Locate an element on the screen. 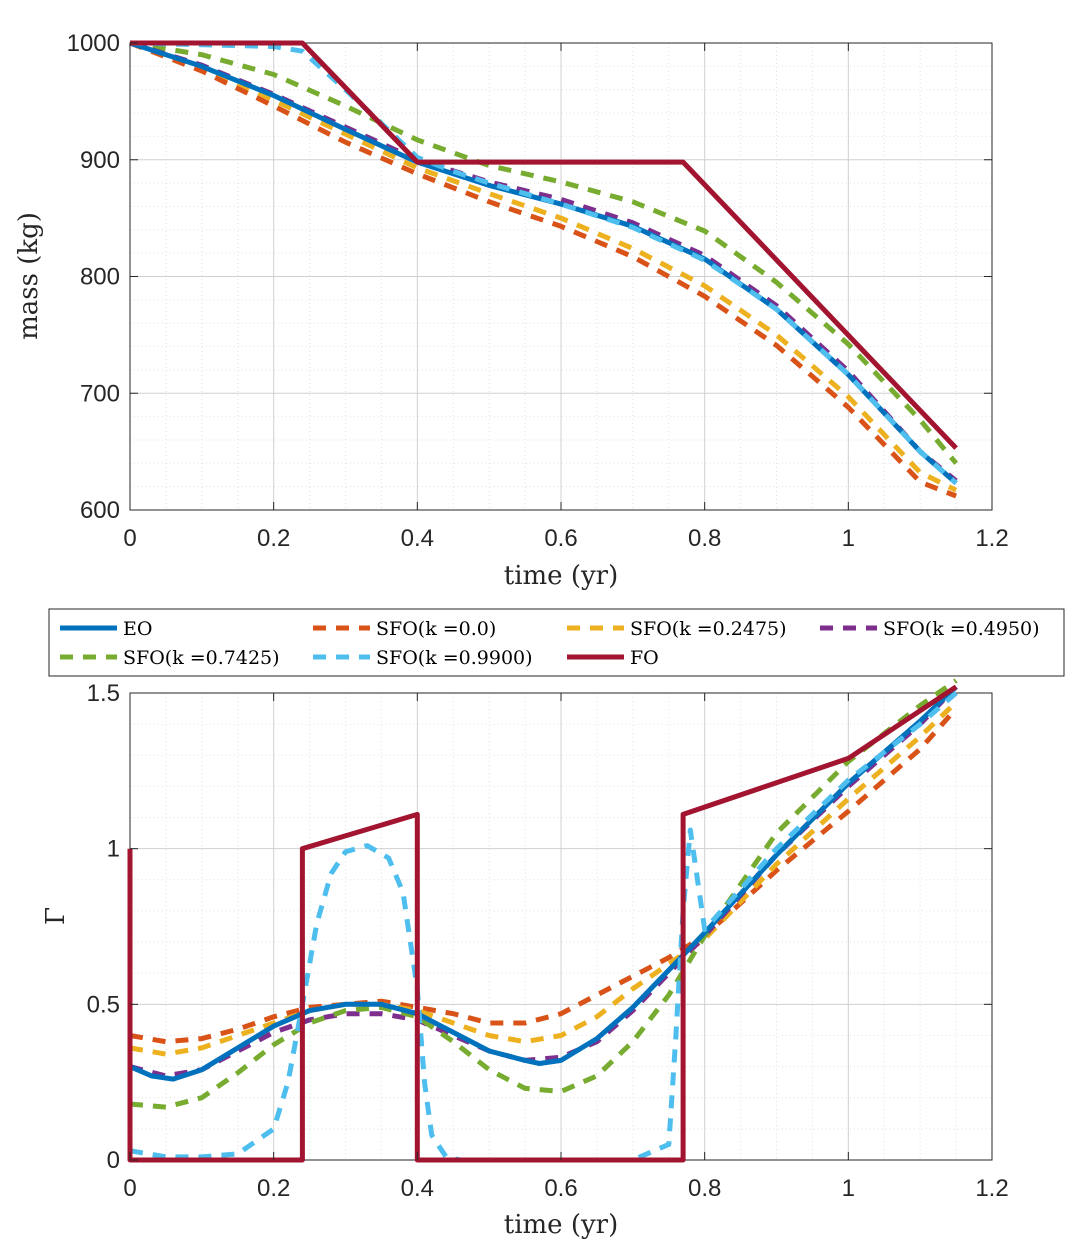 The width and height of the screenshot is (1078, 1258). legend-box is located at coordinates (556, 642).